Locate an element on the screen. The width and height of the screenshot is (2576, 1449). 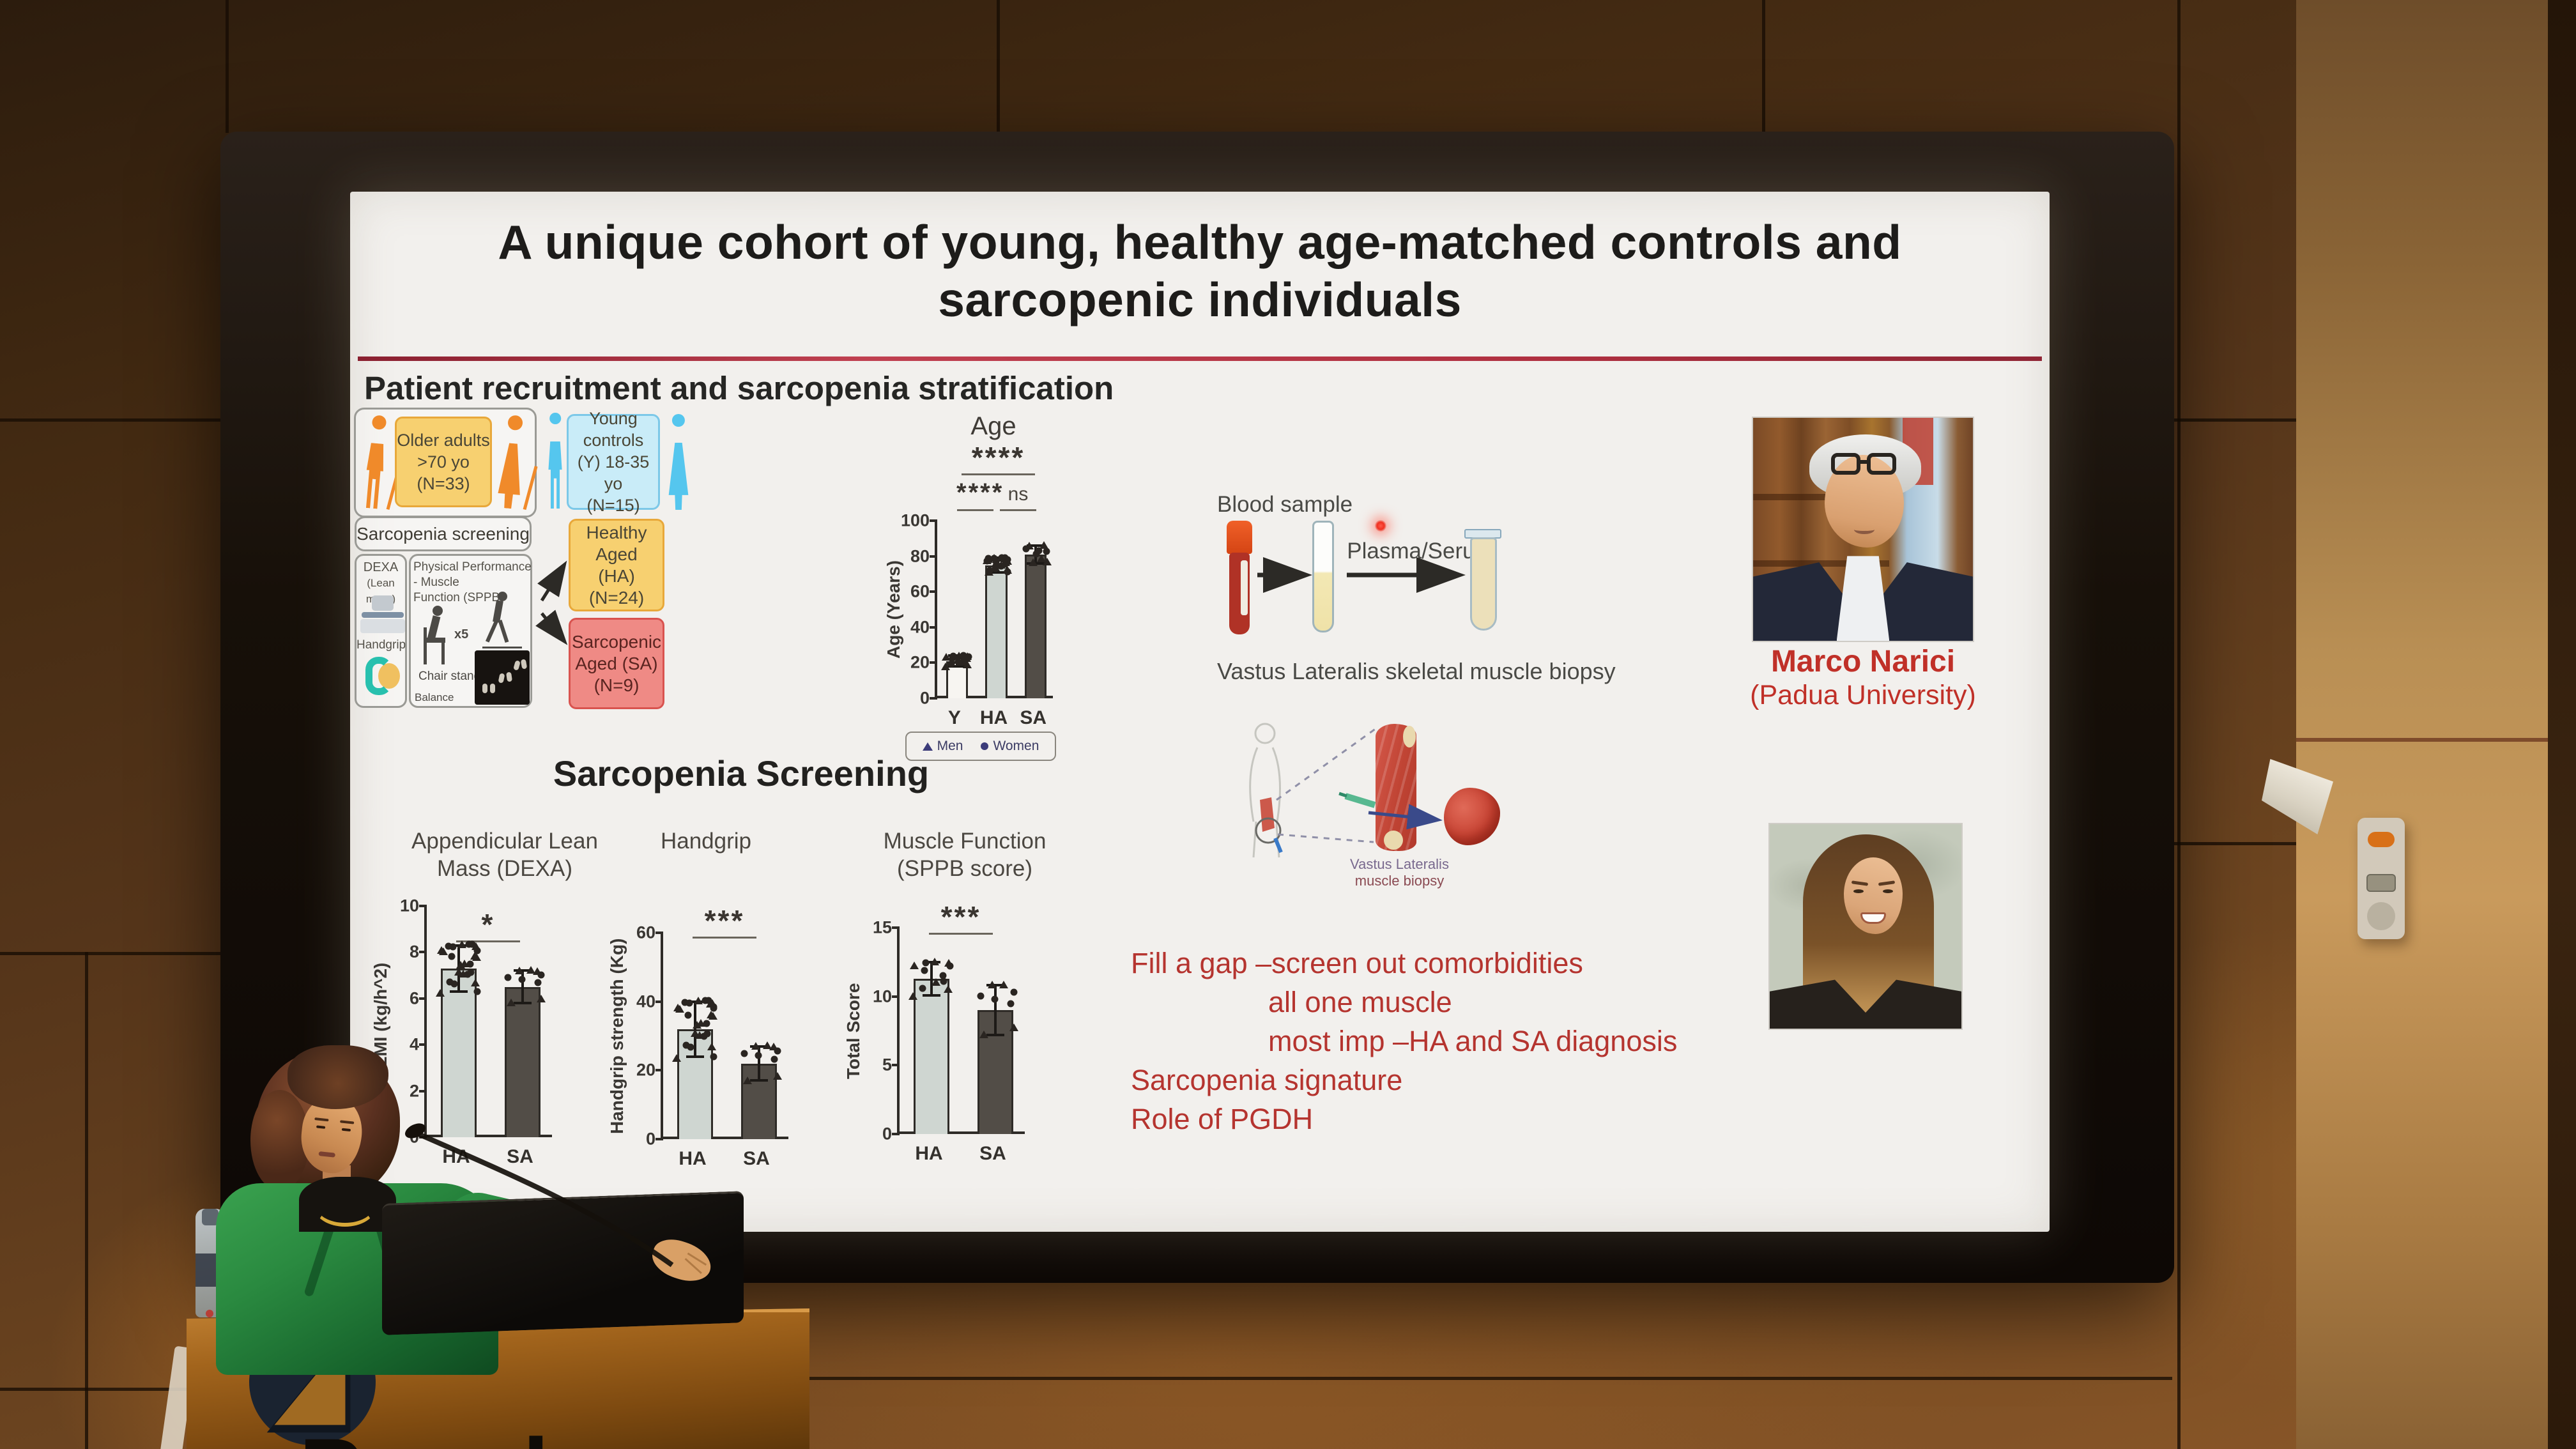
laser-pointer-dot is located at coordinates (1380, 526).